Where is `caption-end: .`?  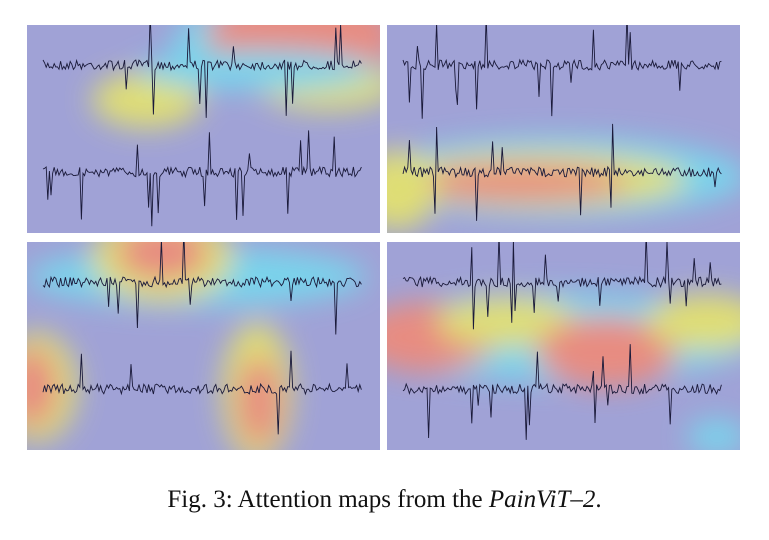 caption-end: . is located at coordinates (598, 499).